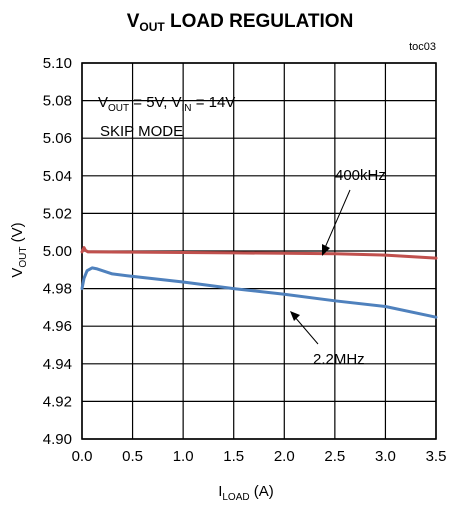 The image size is (460, 510). I want to click on series-group, so click(259, 282).